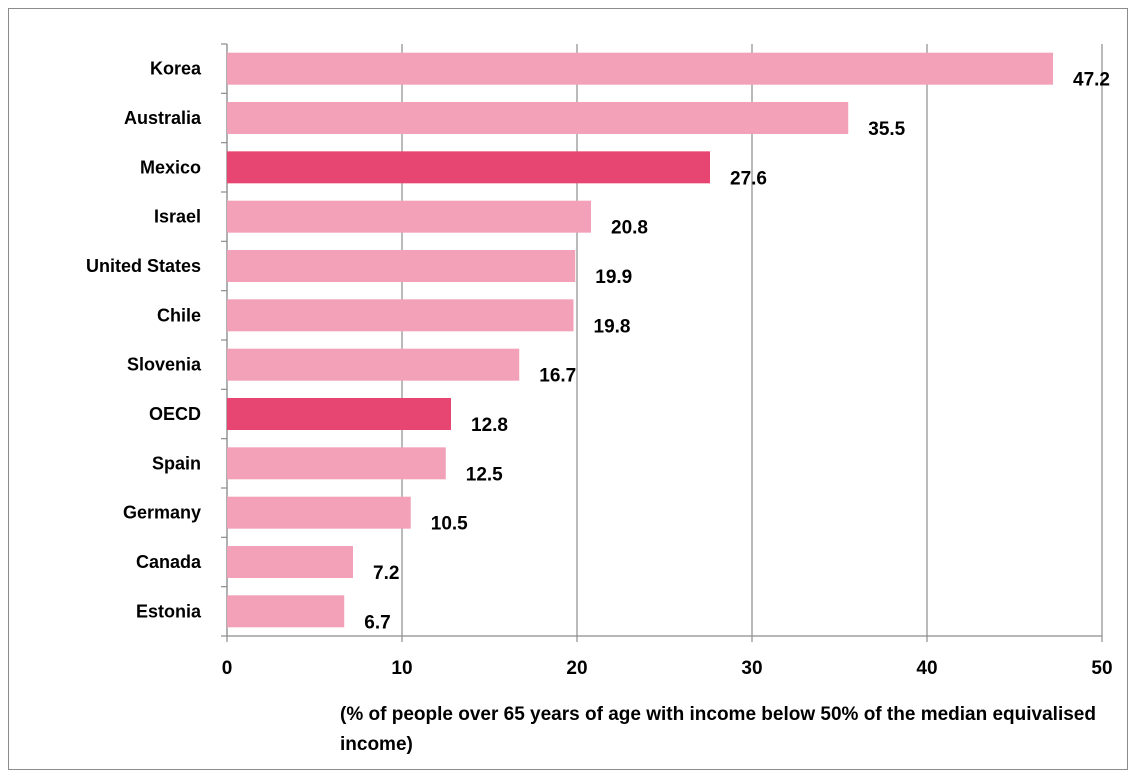 This screenshot has width=1137, height=780. Describe the element at coordinates (179, 315) in the screenshot. I see `category-label-chile: Chile` at that location.